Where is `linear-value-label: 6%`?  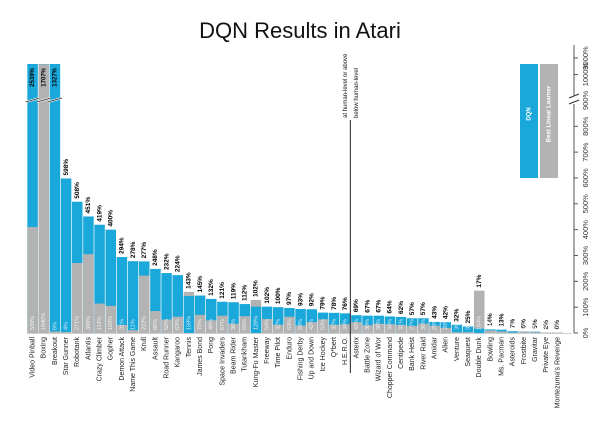
linear-value-label: 6% is located at coordinates (55, 326).